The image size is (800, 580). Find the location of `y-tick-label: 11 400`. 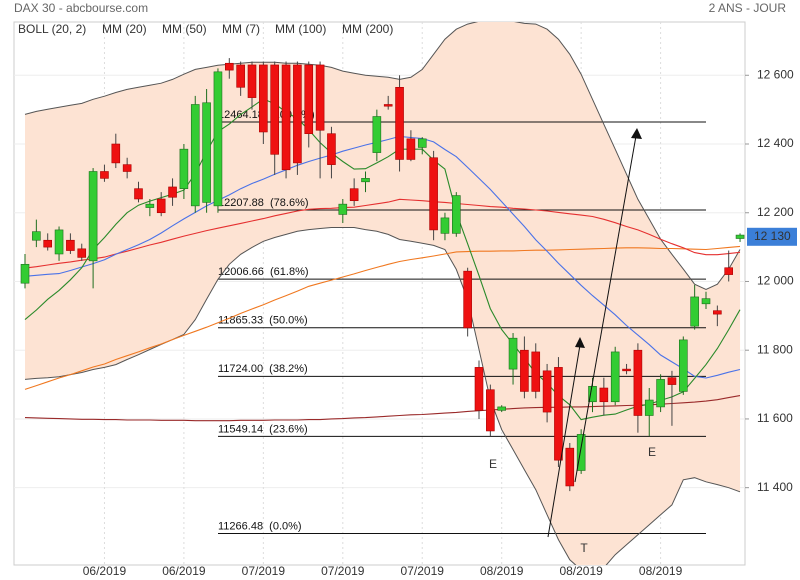

y-tick-label: 11 400 is located at coordinates (775, 487).